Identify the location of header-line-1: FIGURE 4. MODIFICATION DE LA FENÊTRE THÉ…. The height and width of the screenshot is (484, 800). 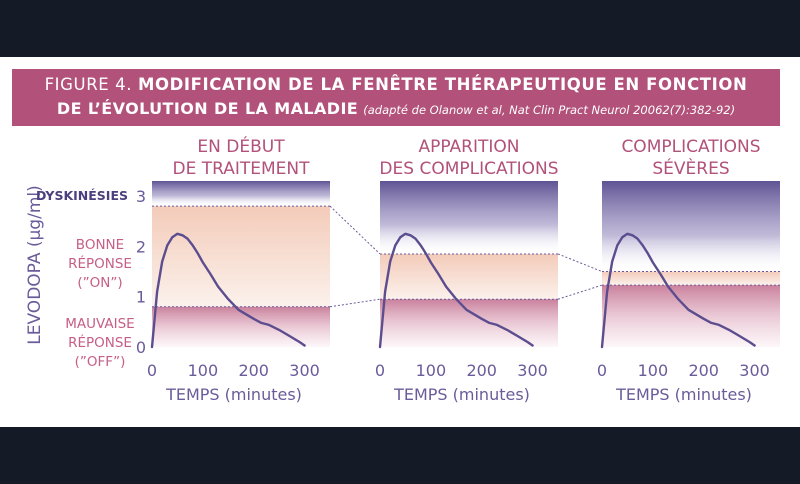
(396, 84).